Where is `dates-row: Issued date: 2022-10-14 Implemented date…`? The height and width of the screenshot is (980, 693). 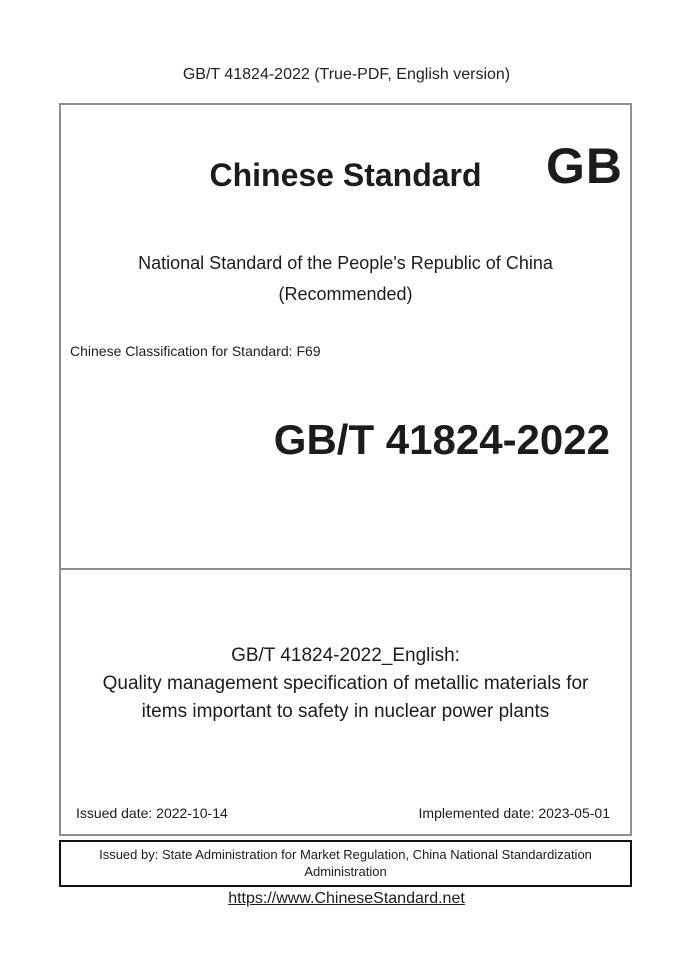
dates-row: Issued date: 2022-10-14 Implemented date… is located at coordinates (343, 813).